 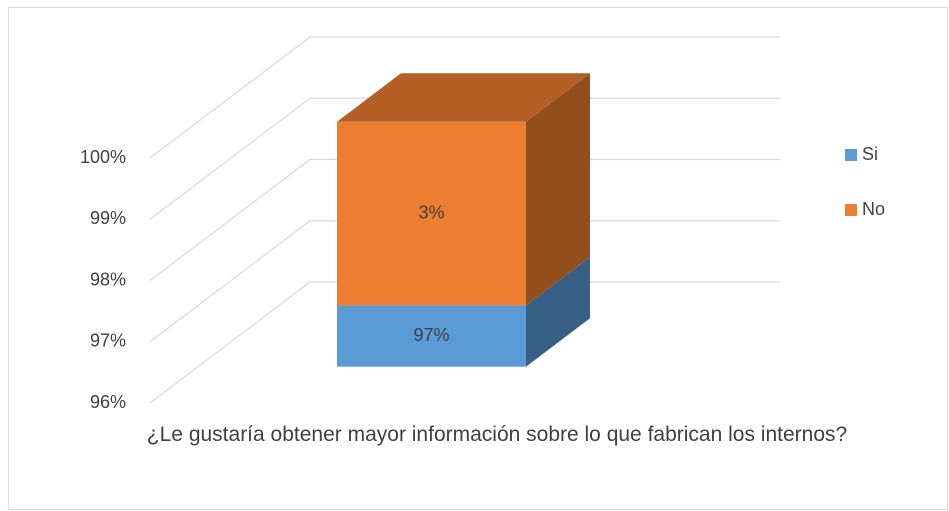 What do you see at coordinates (873, 209) in the screenshot?
I see `legend-label: No` at bounding box center [873, 209].